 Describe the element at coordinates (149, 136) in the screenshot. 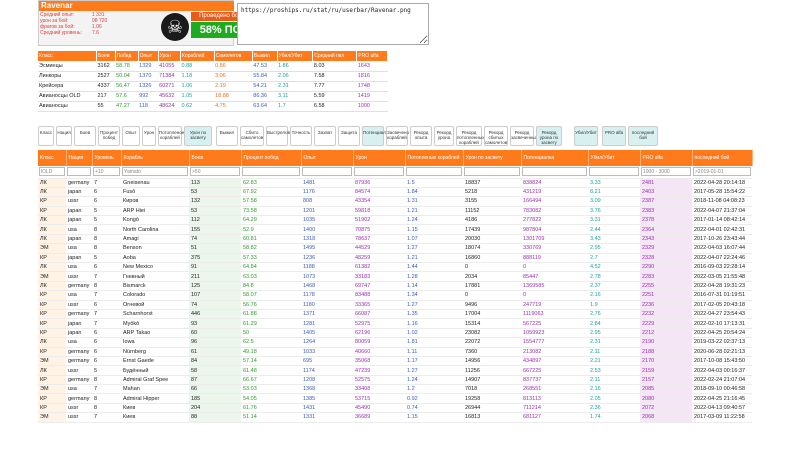

I see `filter-button: Урон` at that location.